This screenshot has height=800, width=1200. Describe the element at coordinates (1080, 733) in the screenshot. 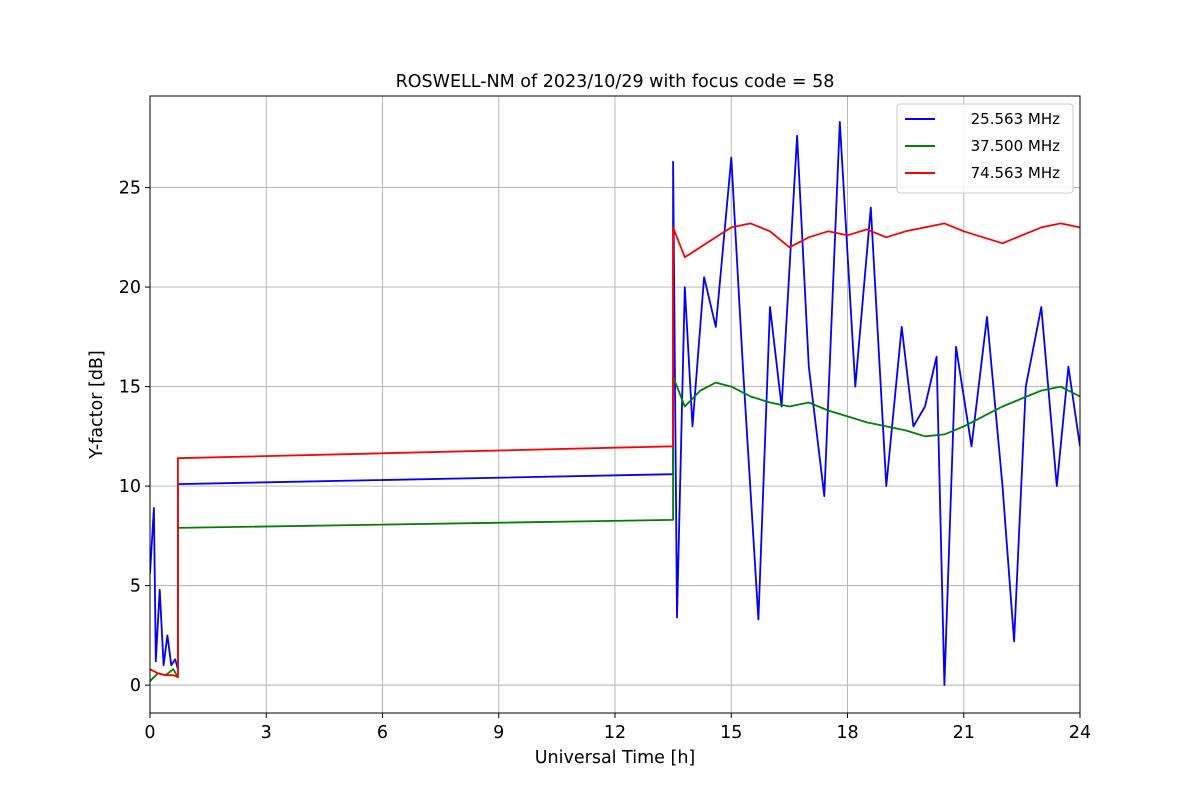

I see `x-tick-label: 24` at that location.